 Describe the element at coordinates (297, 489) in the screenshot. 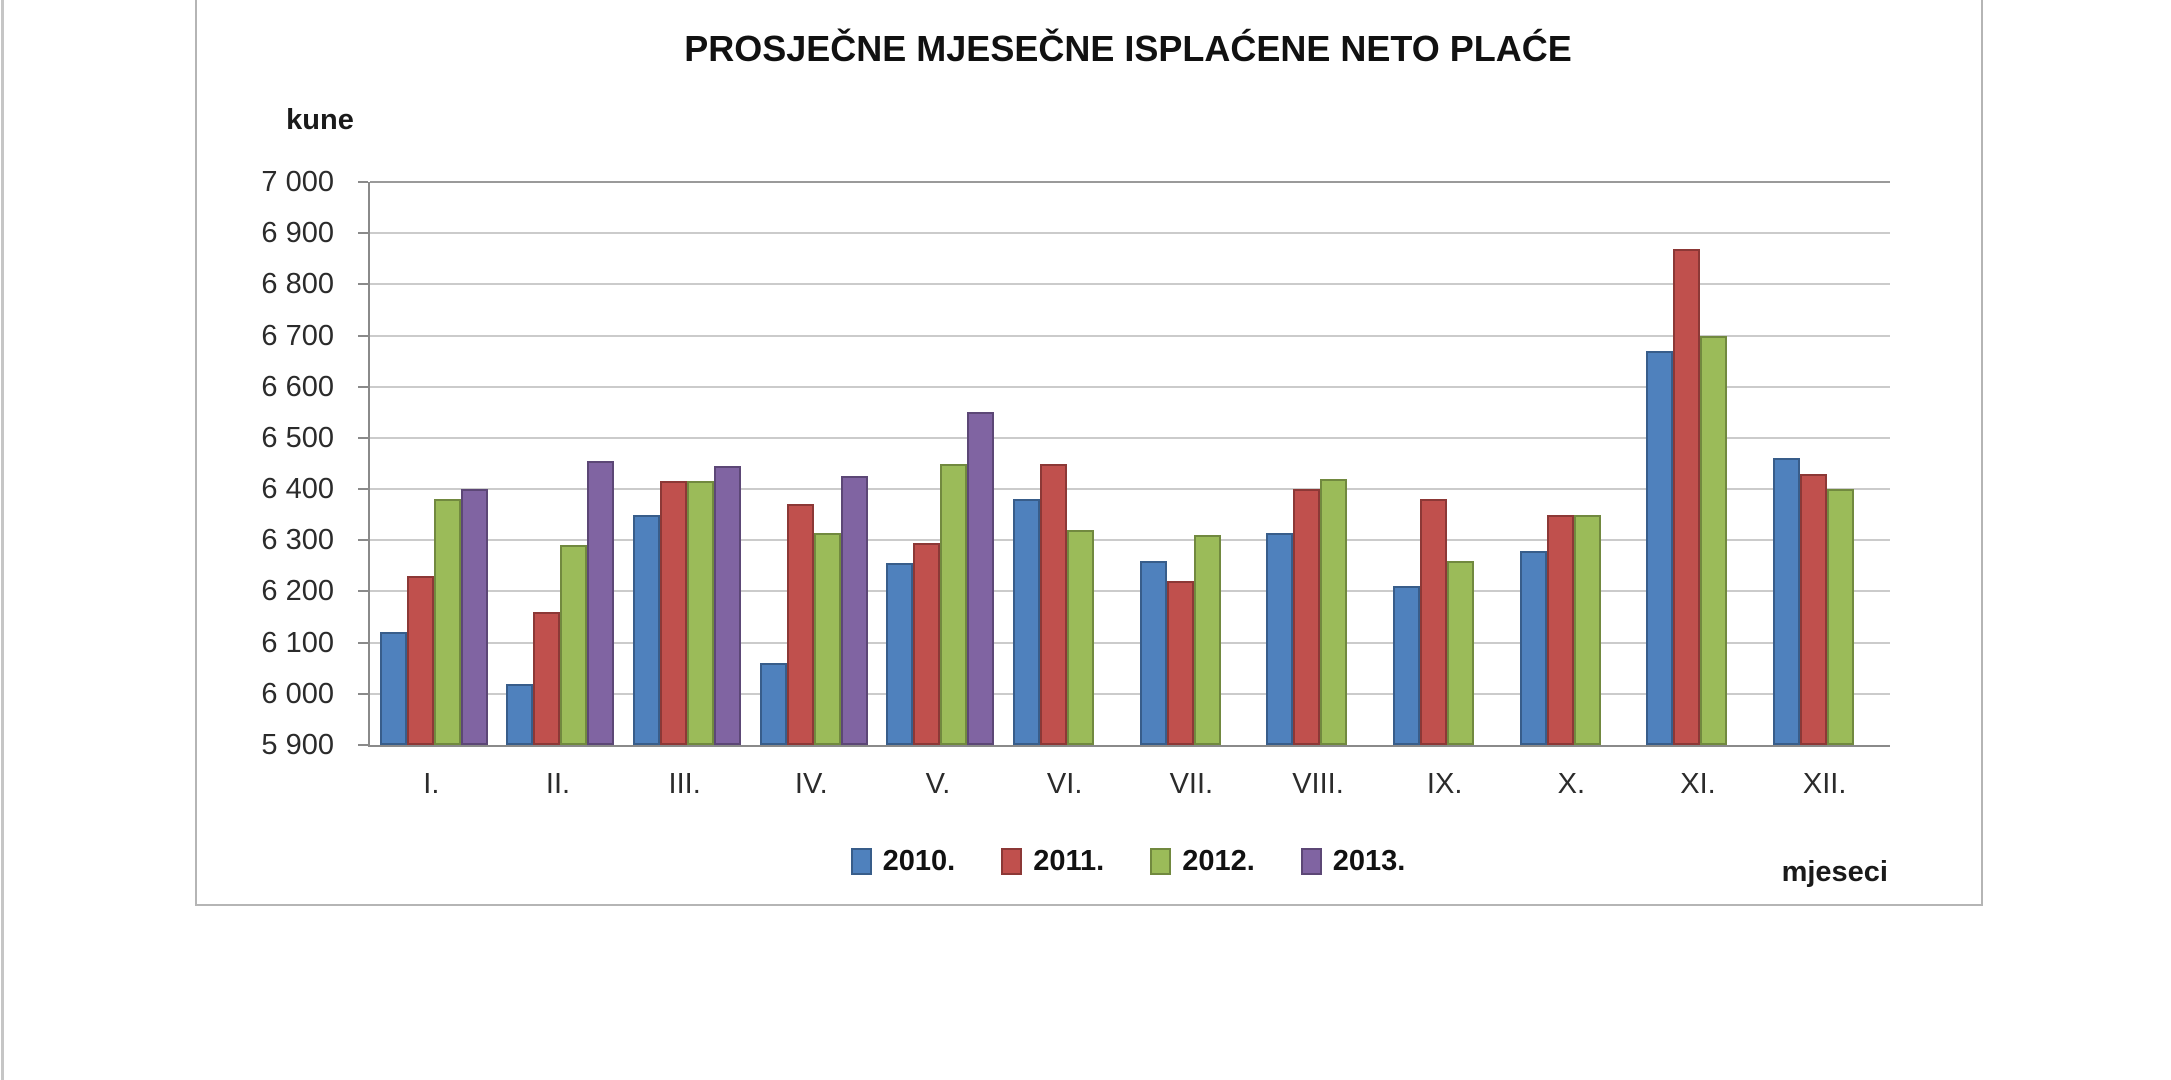

I see `y-tick-label: 6 400` at that location.